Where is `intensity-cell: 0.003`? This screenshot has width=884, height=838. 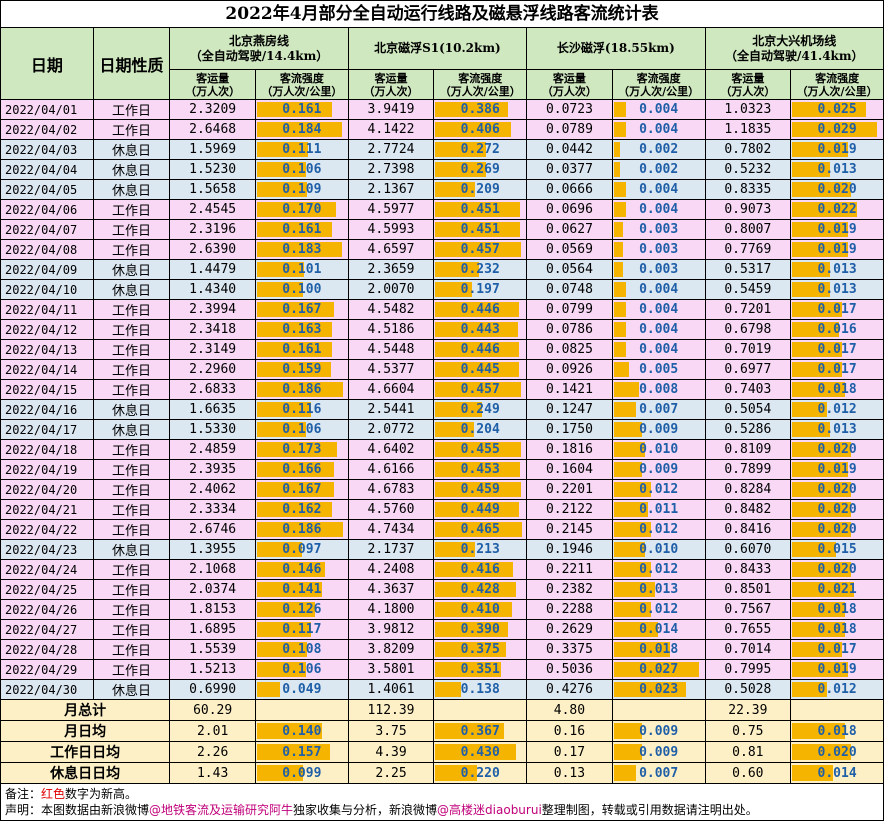
intensity-cell: 0.003 is located at coordinates (658, 249).